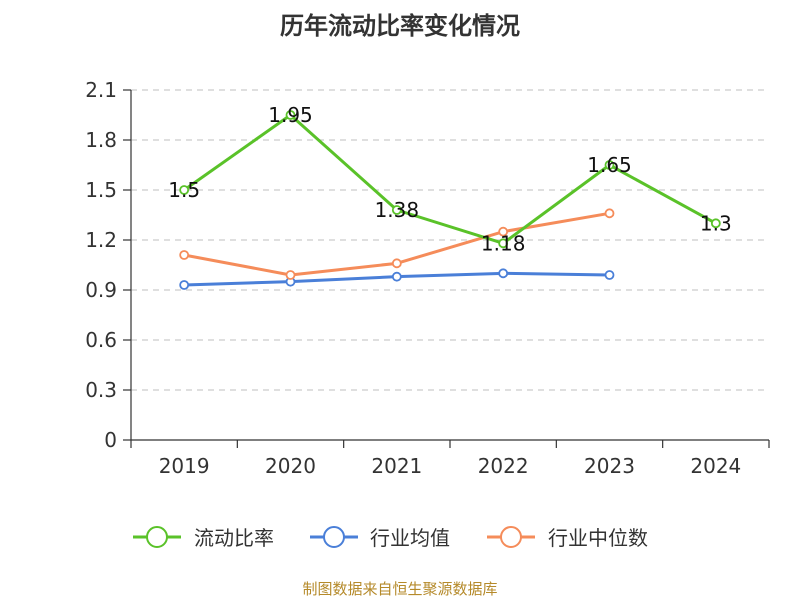 Image resolution: width=800 pixels, height=600 pixels. What do you see at coordinates (101, 340) in the screenshot?
I see `y-tick-label: 0.6` at bounding box center [101, 340].